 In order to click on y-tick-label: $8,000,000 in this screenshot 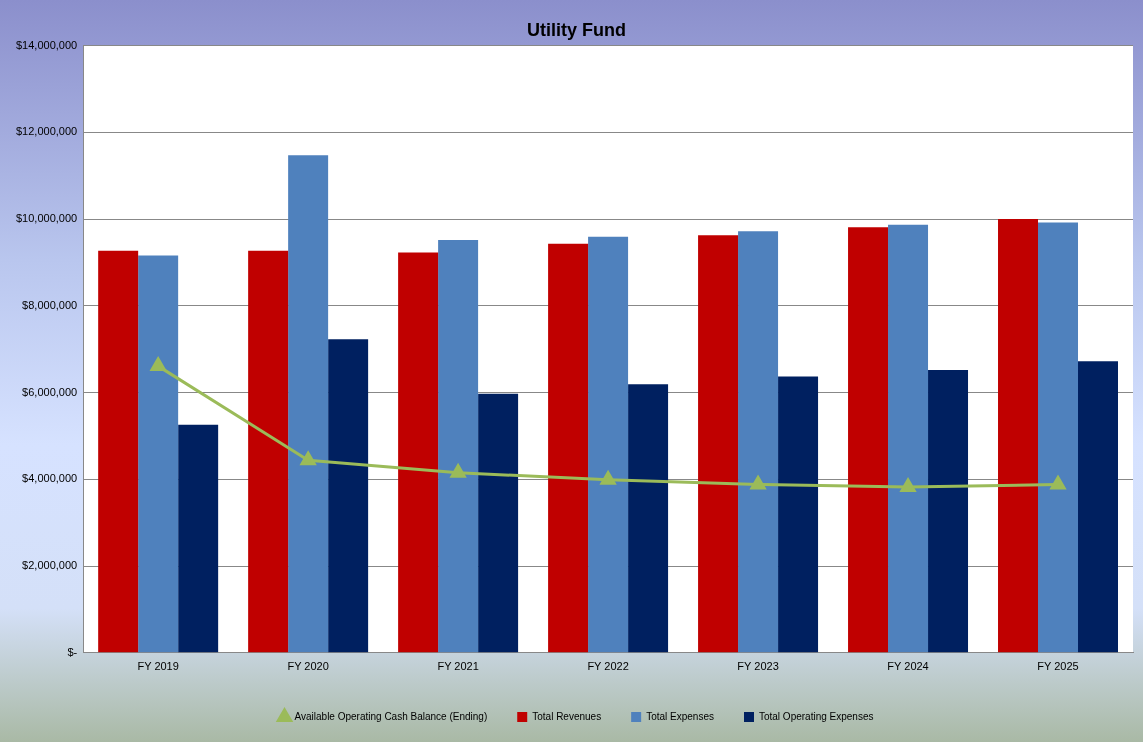, I will do `click(50, 304)`.